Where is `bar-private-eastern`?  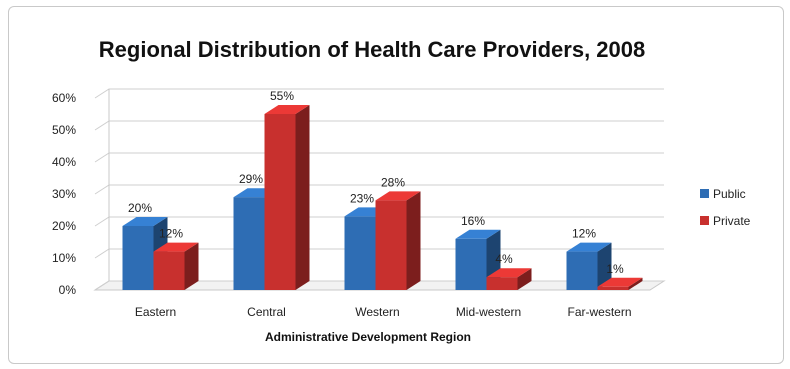 bar-private-eastern is located at coordinates (176, 266).